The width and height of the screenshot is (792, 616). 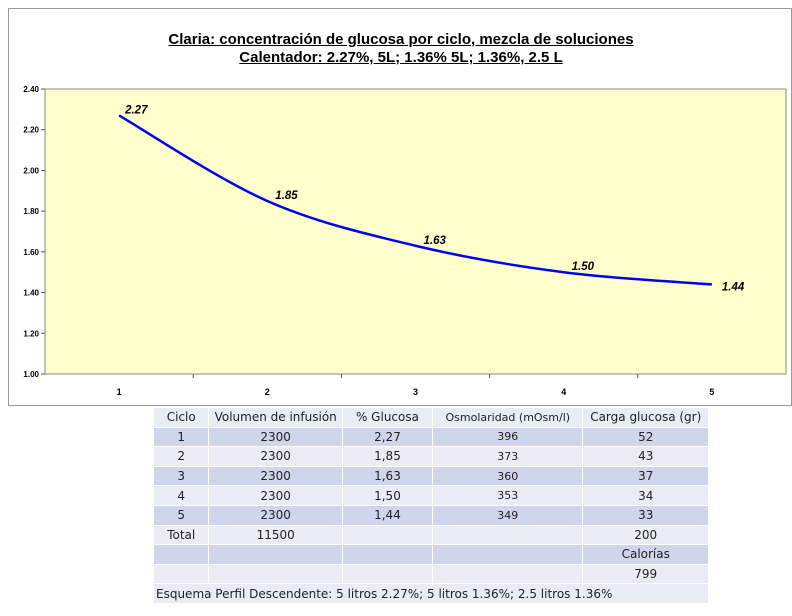 What do you see at coordinates (645, 456) in the screenshot?
I see `table-cell: 43` at bounding box center [645, 456].